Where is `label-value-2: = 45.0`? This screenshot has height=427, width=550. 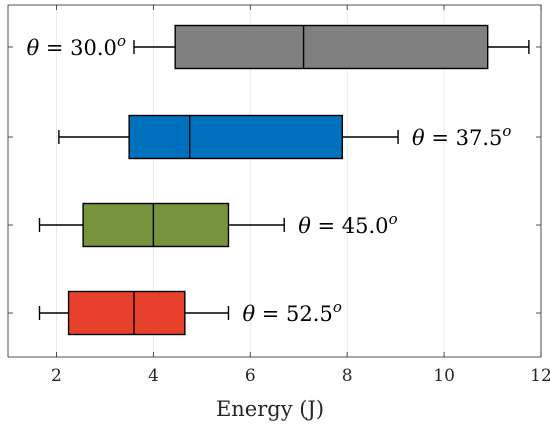 label-value-2: = 45.0 is located at coordinates (350, 226).